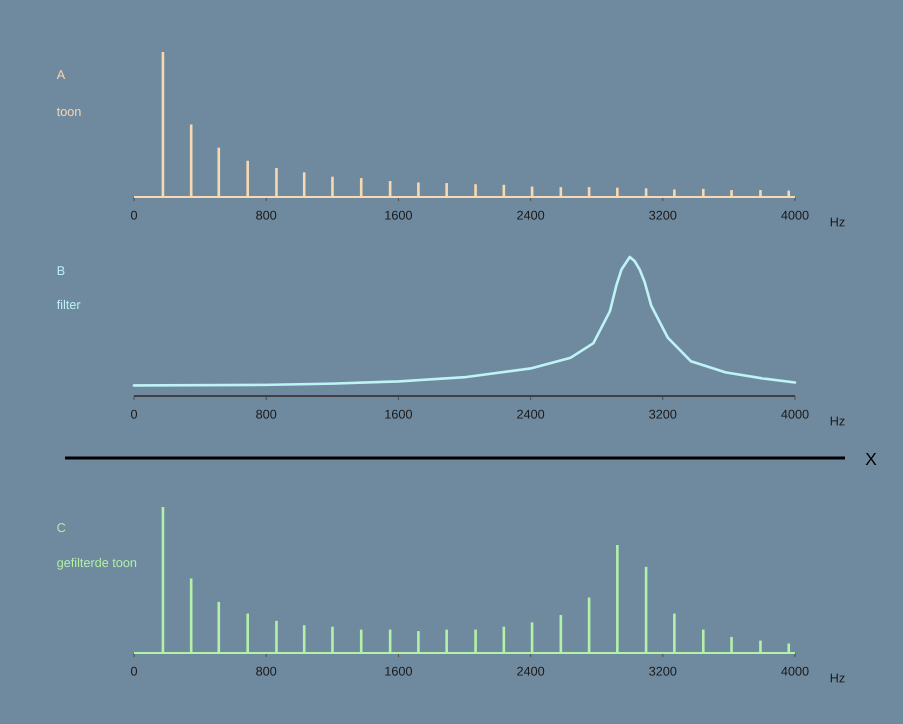 The height and width of the screenshot is (724, 903). What do you see at coordinates (61, 527) in the screenshot?
I see `text: C` at bounding box center [61, 527].